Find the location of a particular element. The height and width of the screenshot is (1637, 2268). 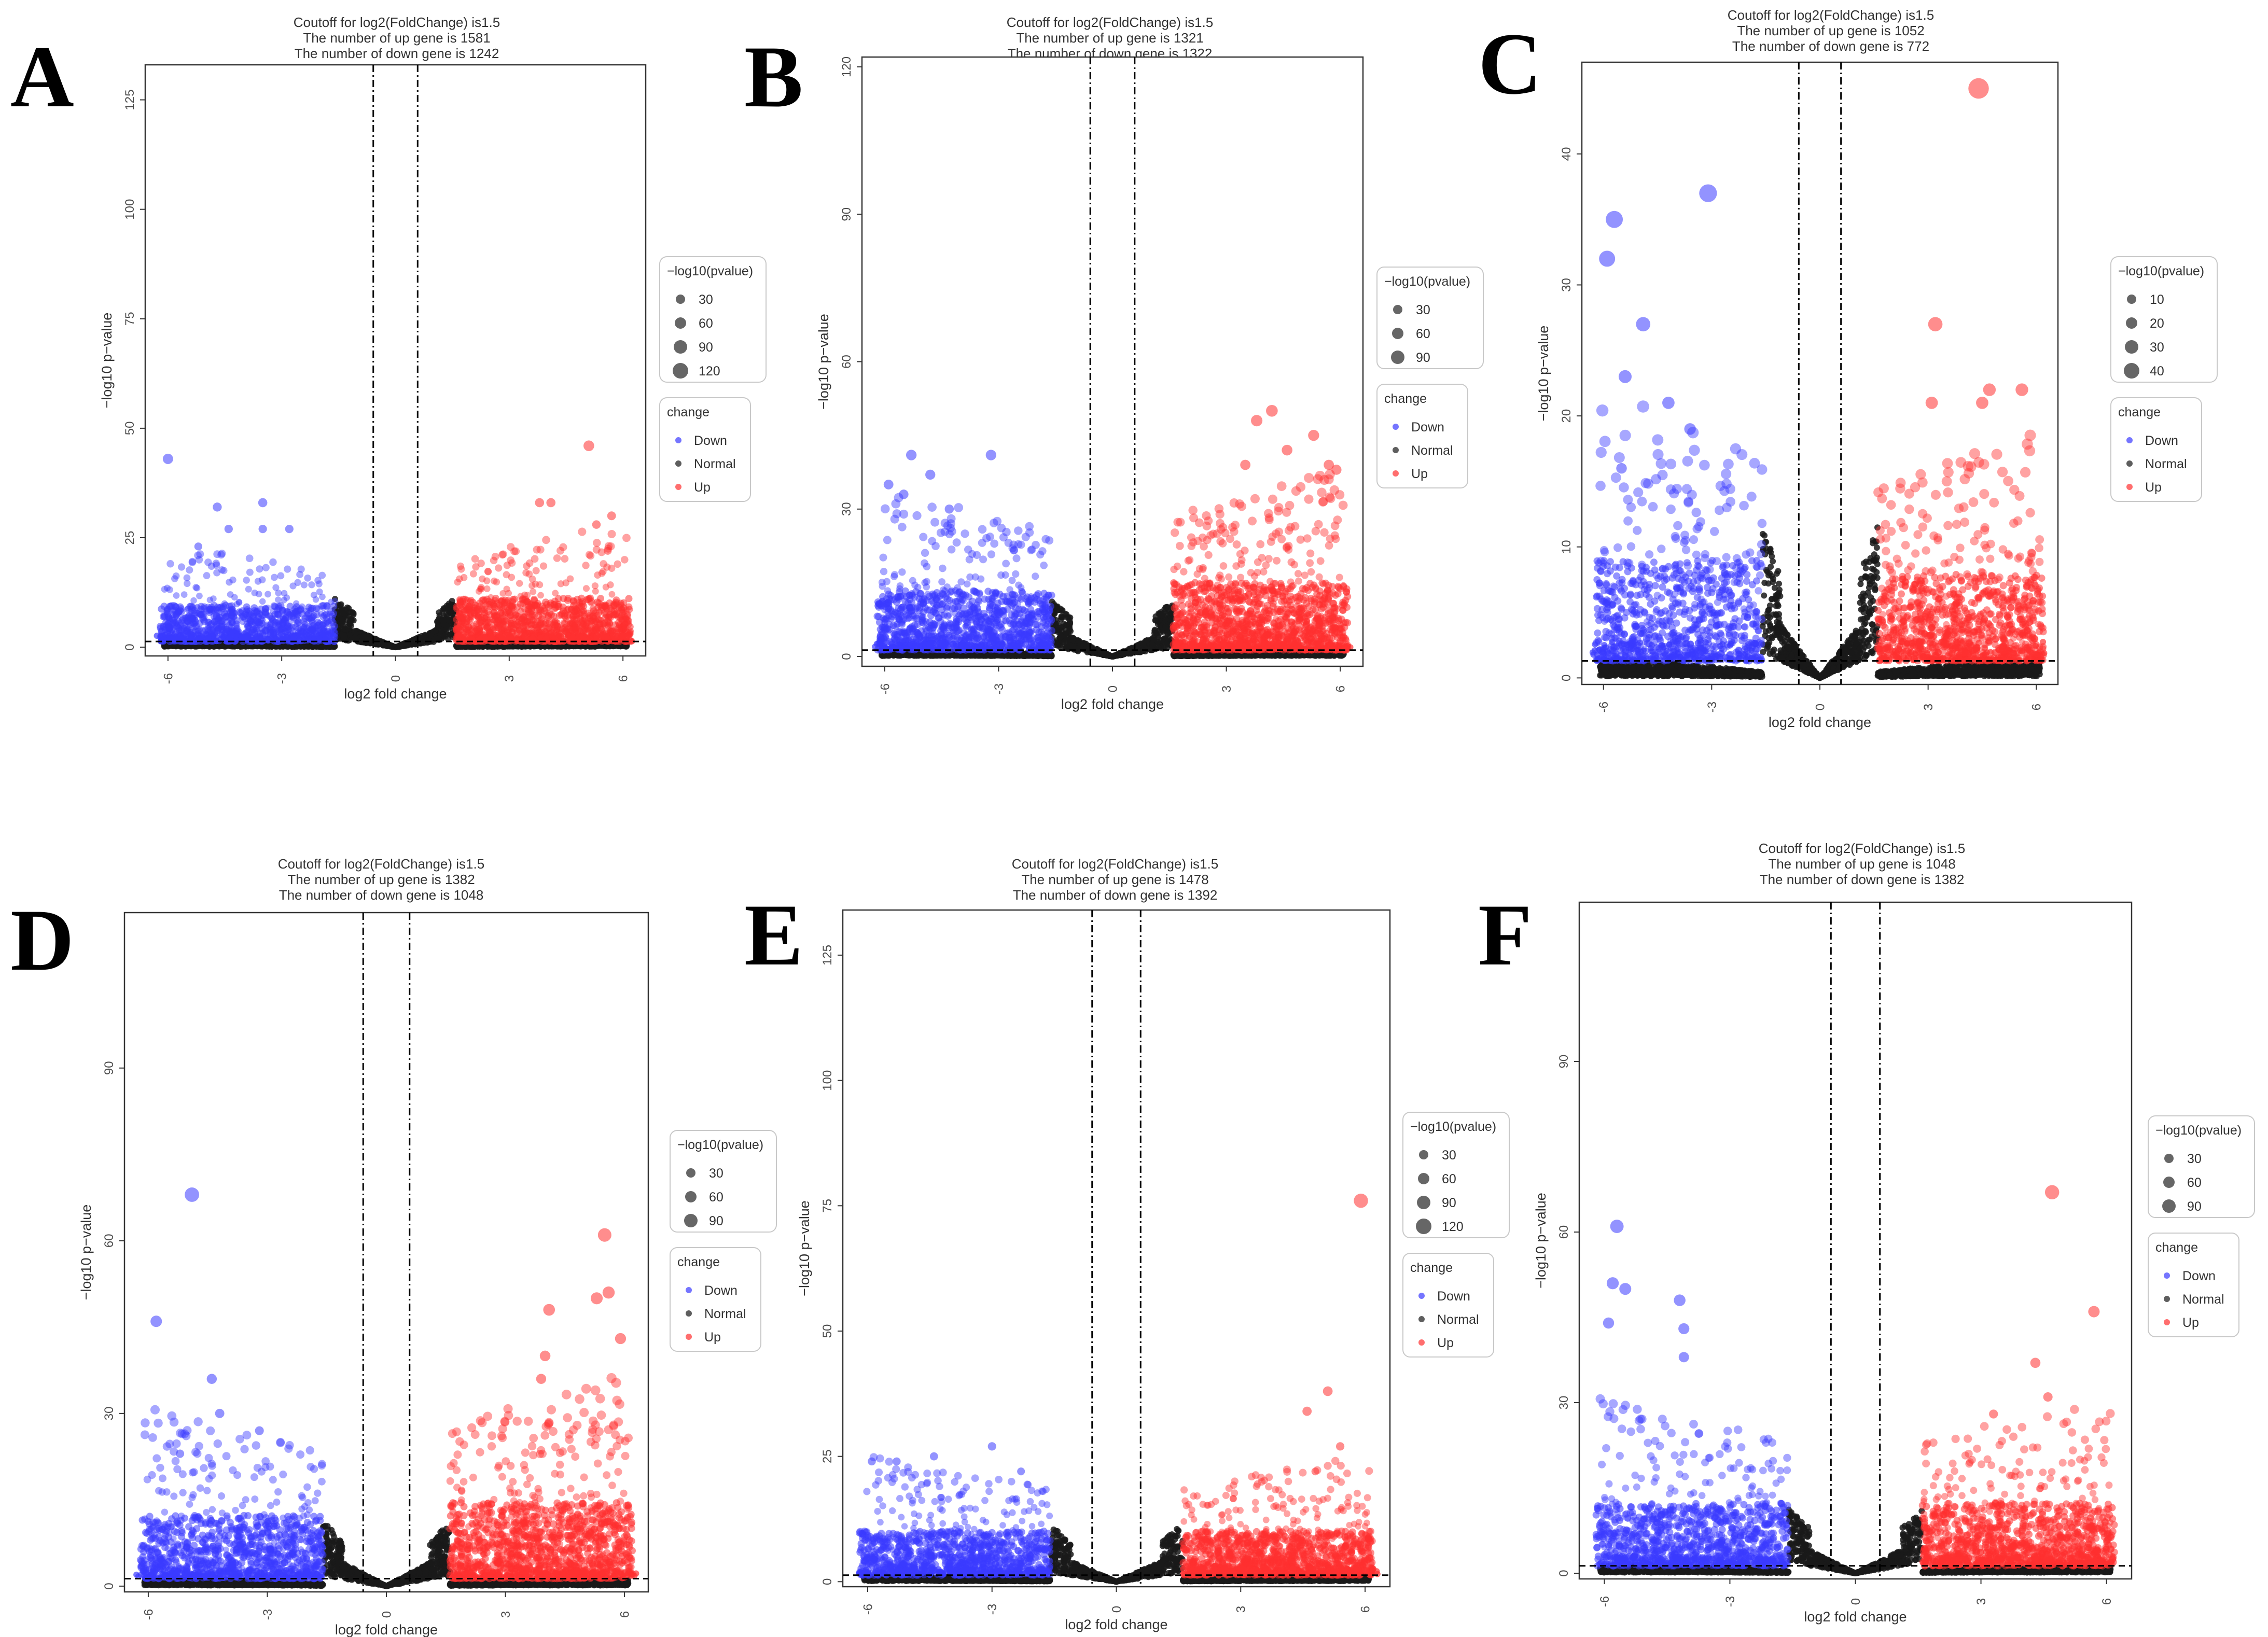

size-legend-label: 120 is located at coordinates (709, 371).